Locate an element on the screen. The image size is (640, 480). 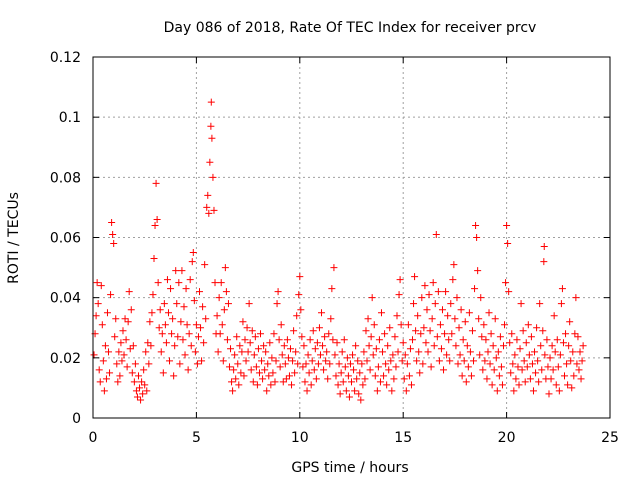
x-tick-label: 15 is located at coordinates (403, 438).